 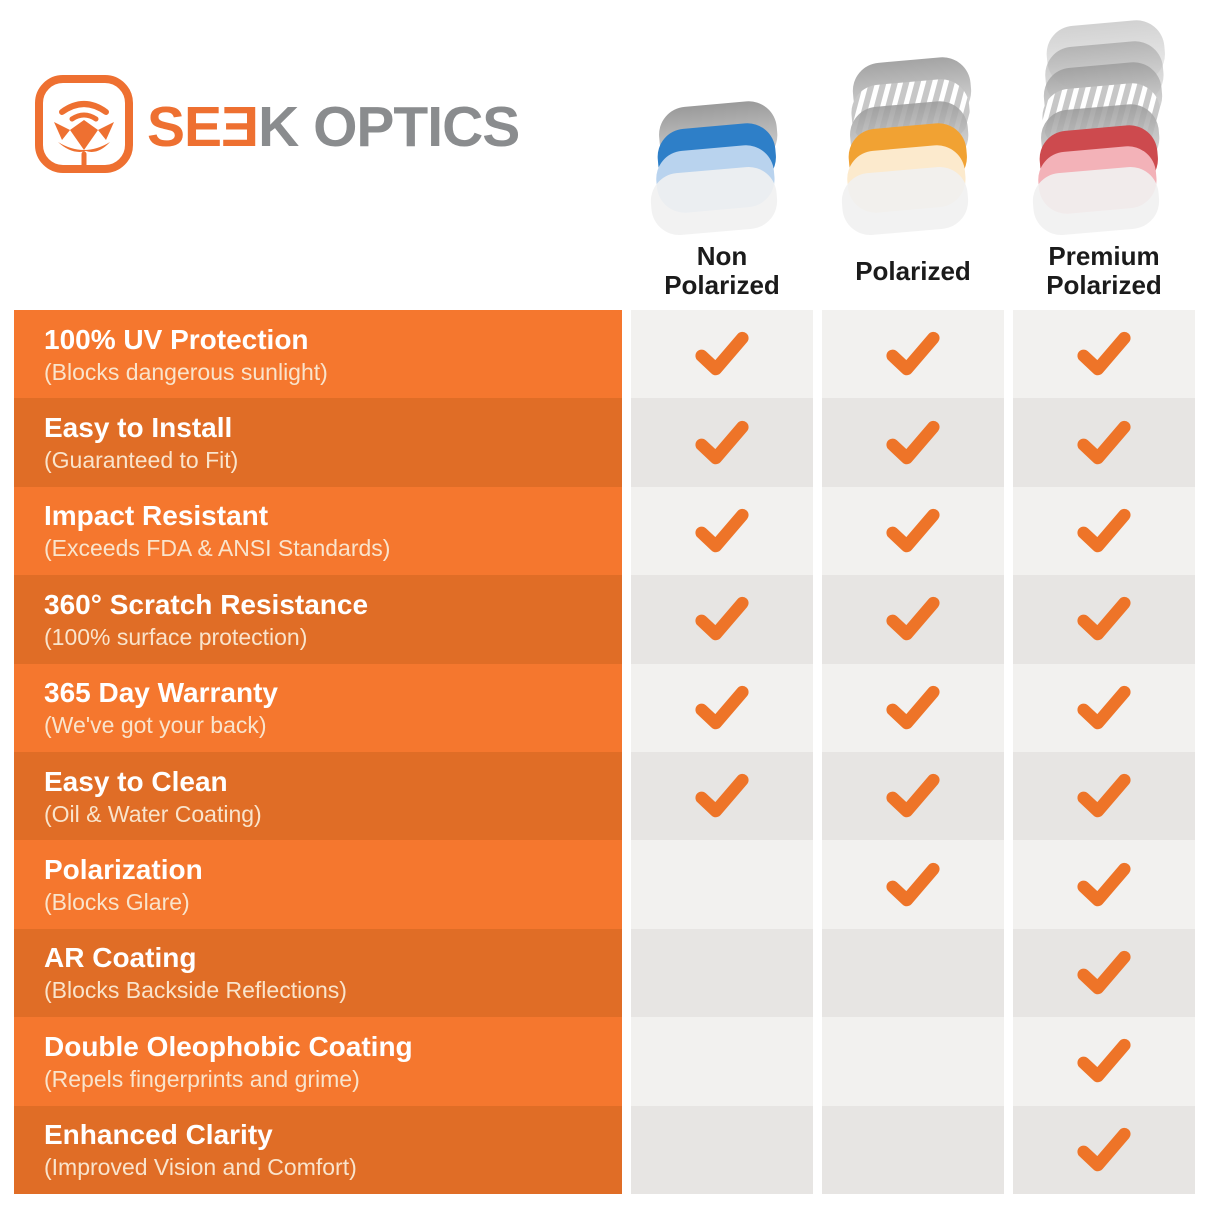 I want to click on column-label-polarized: Polarized, so click(x=913, y=270).